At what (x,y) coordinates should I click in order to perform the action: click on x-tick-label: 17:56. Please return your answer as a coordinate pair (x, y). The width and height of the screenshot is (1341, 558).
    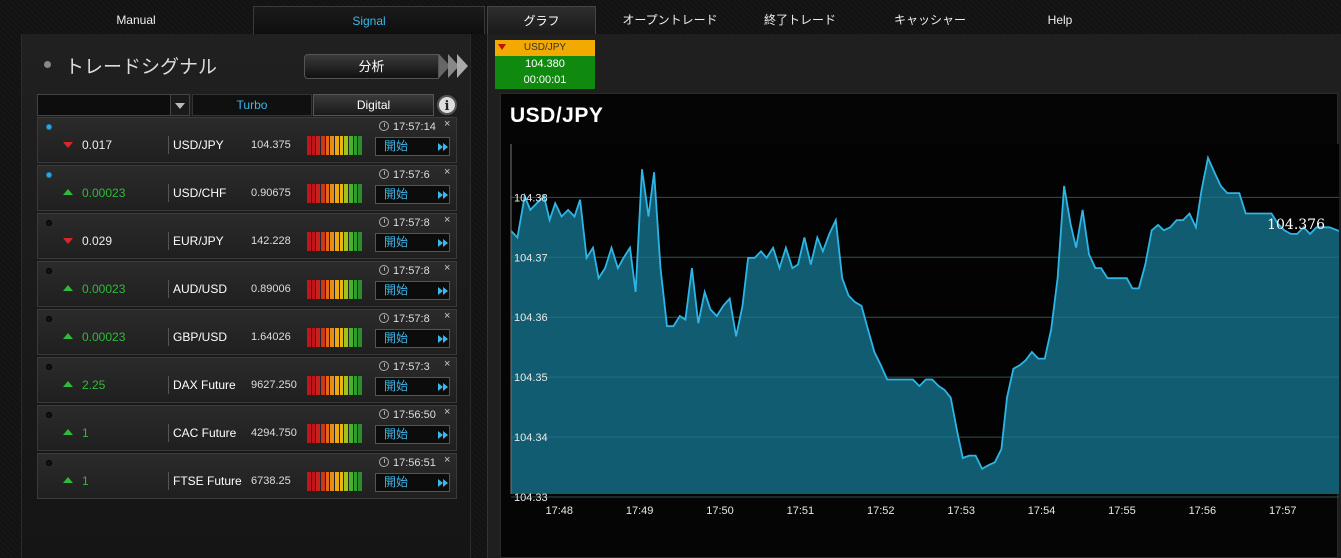
    Looking at the image, I should click on (1203, 511).